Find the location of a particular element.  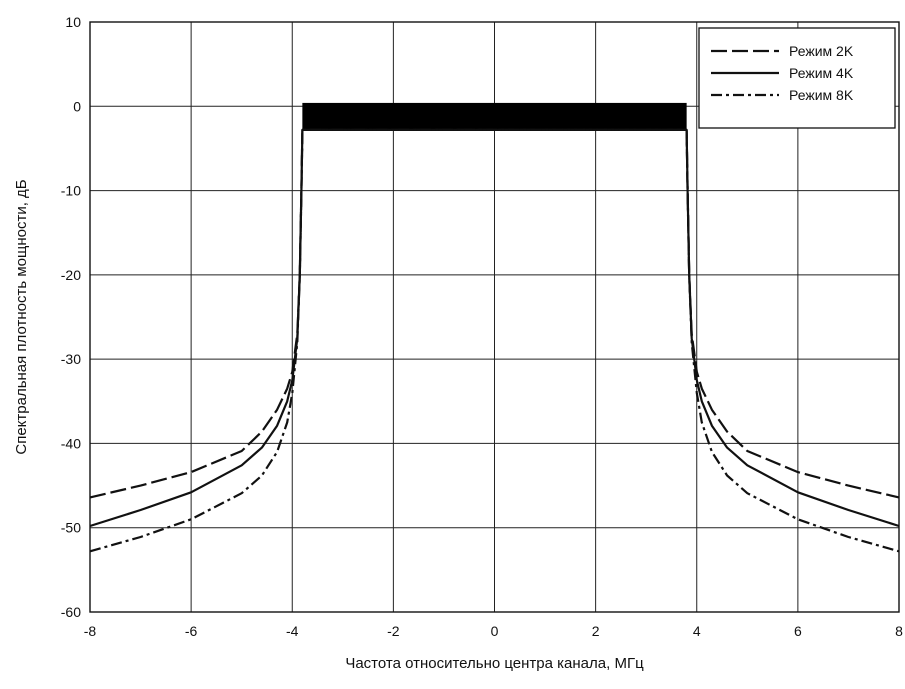

x-tick-label: 6 is located at coordinates (798, 631).